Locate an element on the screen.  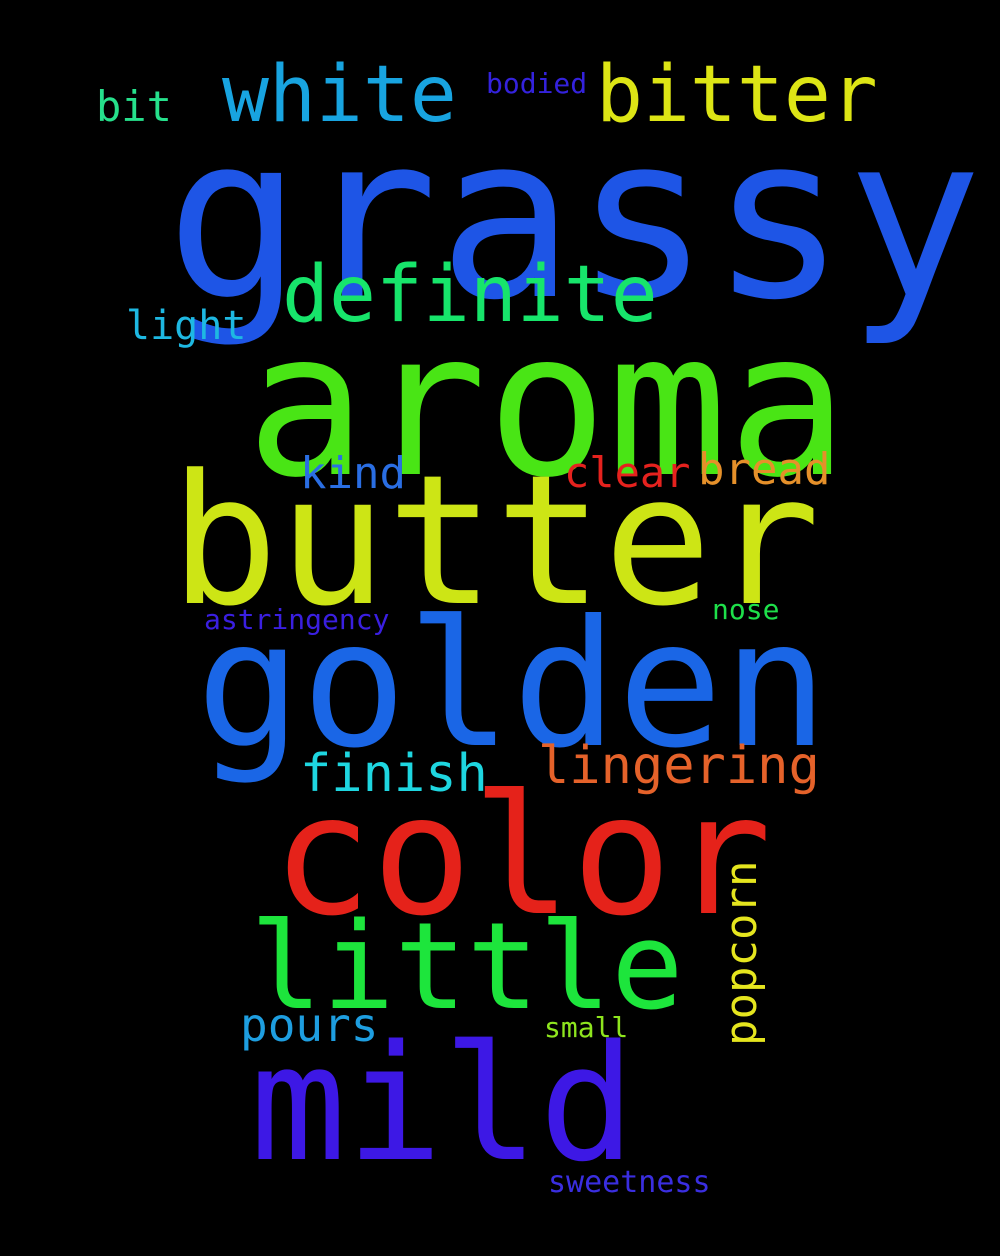
word-light: light is located at coordinates (186, 326).